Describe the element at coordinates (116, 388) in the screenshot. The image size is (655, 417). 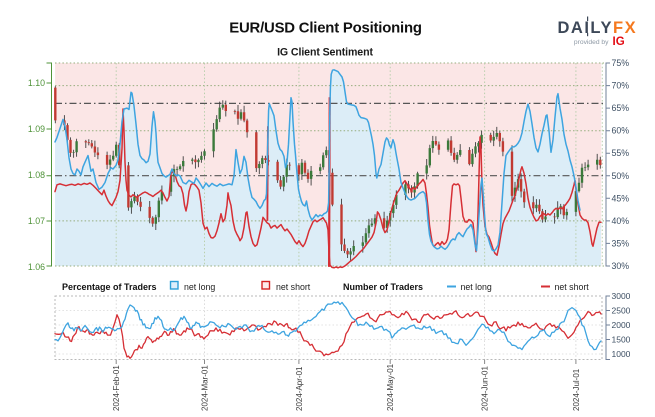
I see `svg-text: 2024-Feb-01` at that location.